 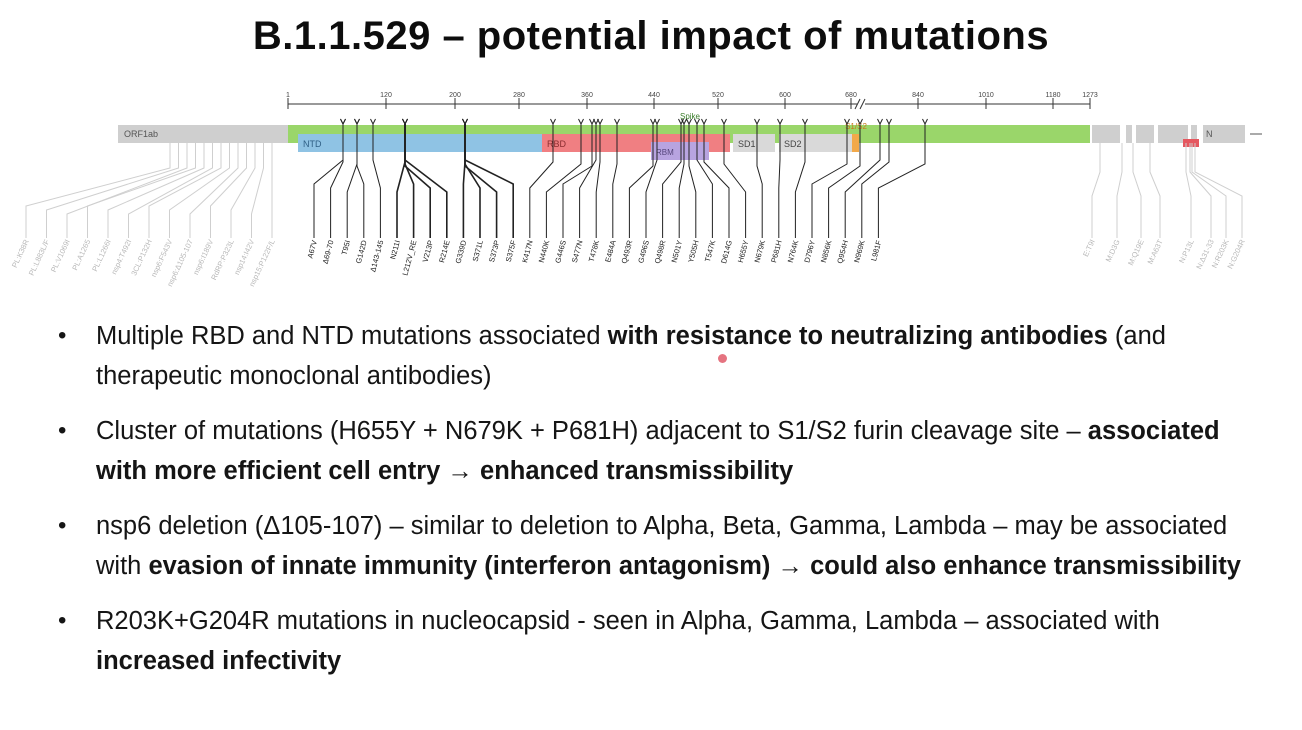 What do you see at coordinates (455, 95) in the screenshot?
I see `scale-tick-label: 200` at bounding box center [455, 95].